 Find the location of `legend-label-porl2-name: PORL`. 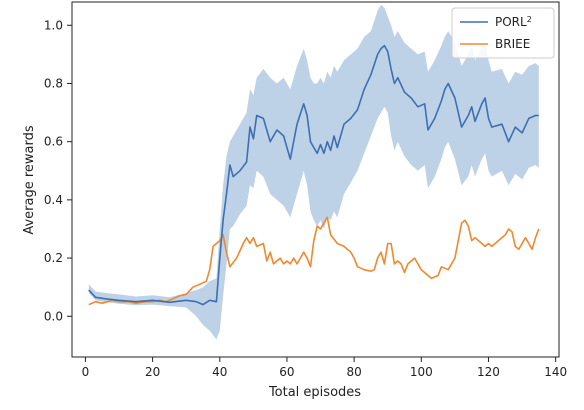

legend-label-porl2-name: PORL is located at coordinates (511, 22).